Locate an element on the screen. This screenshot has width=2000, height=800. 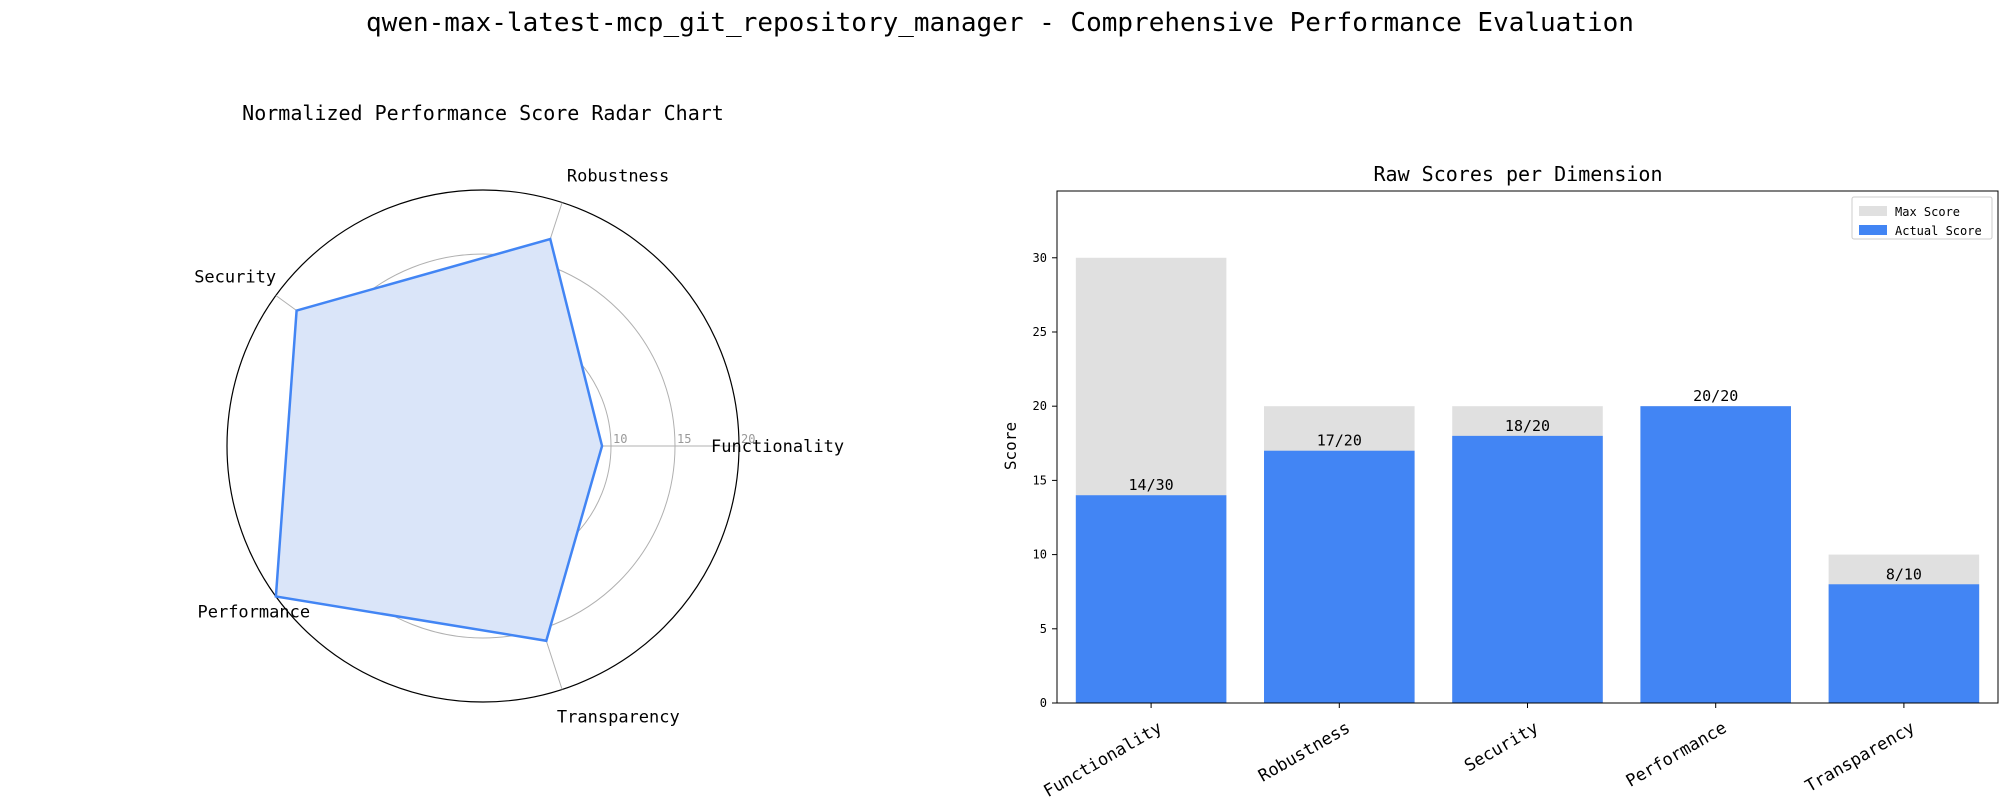
bar-title: Raw Scores per Dimension is located at coordinates (1518, 174).